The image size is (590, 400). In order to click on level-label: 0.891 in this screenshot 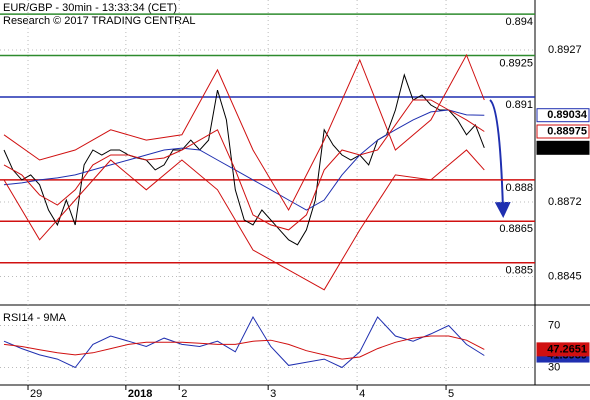, I will do `click(519, 105)`.